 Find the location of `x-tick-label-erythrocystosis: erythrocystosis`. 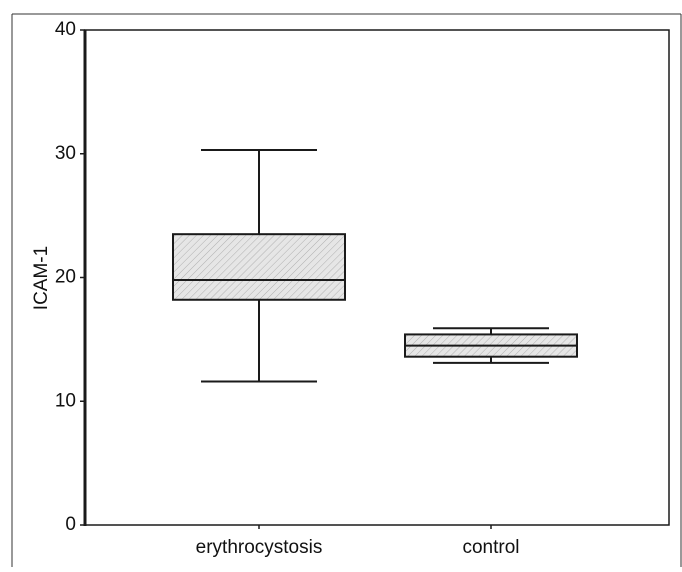

x-tick-label-erythrocystosis: erythrocystosis is located at coordinates (259, 547).